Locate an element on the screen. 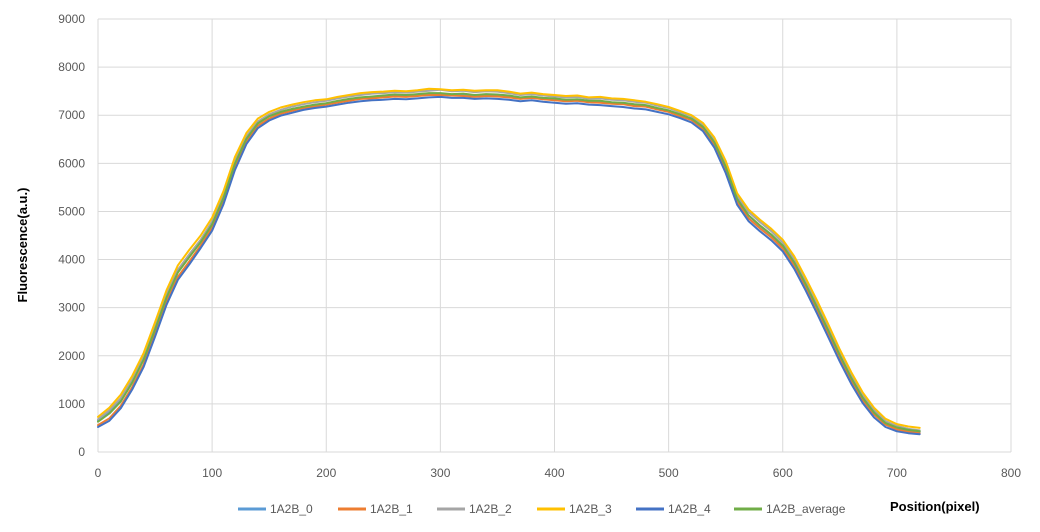 This screenshot has height=532, width=1040. y-tick-label: 2000 is located at coordinates (71, 356).